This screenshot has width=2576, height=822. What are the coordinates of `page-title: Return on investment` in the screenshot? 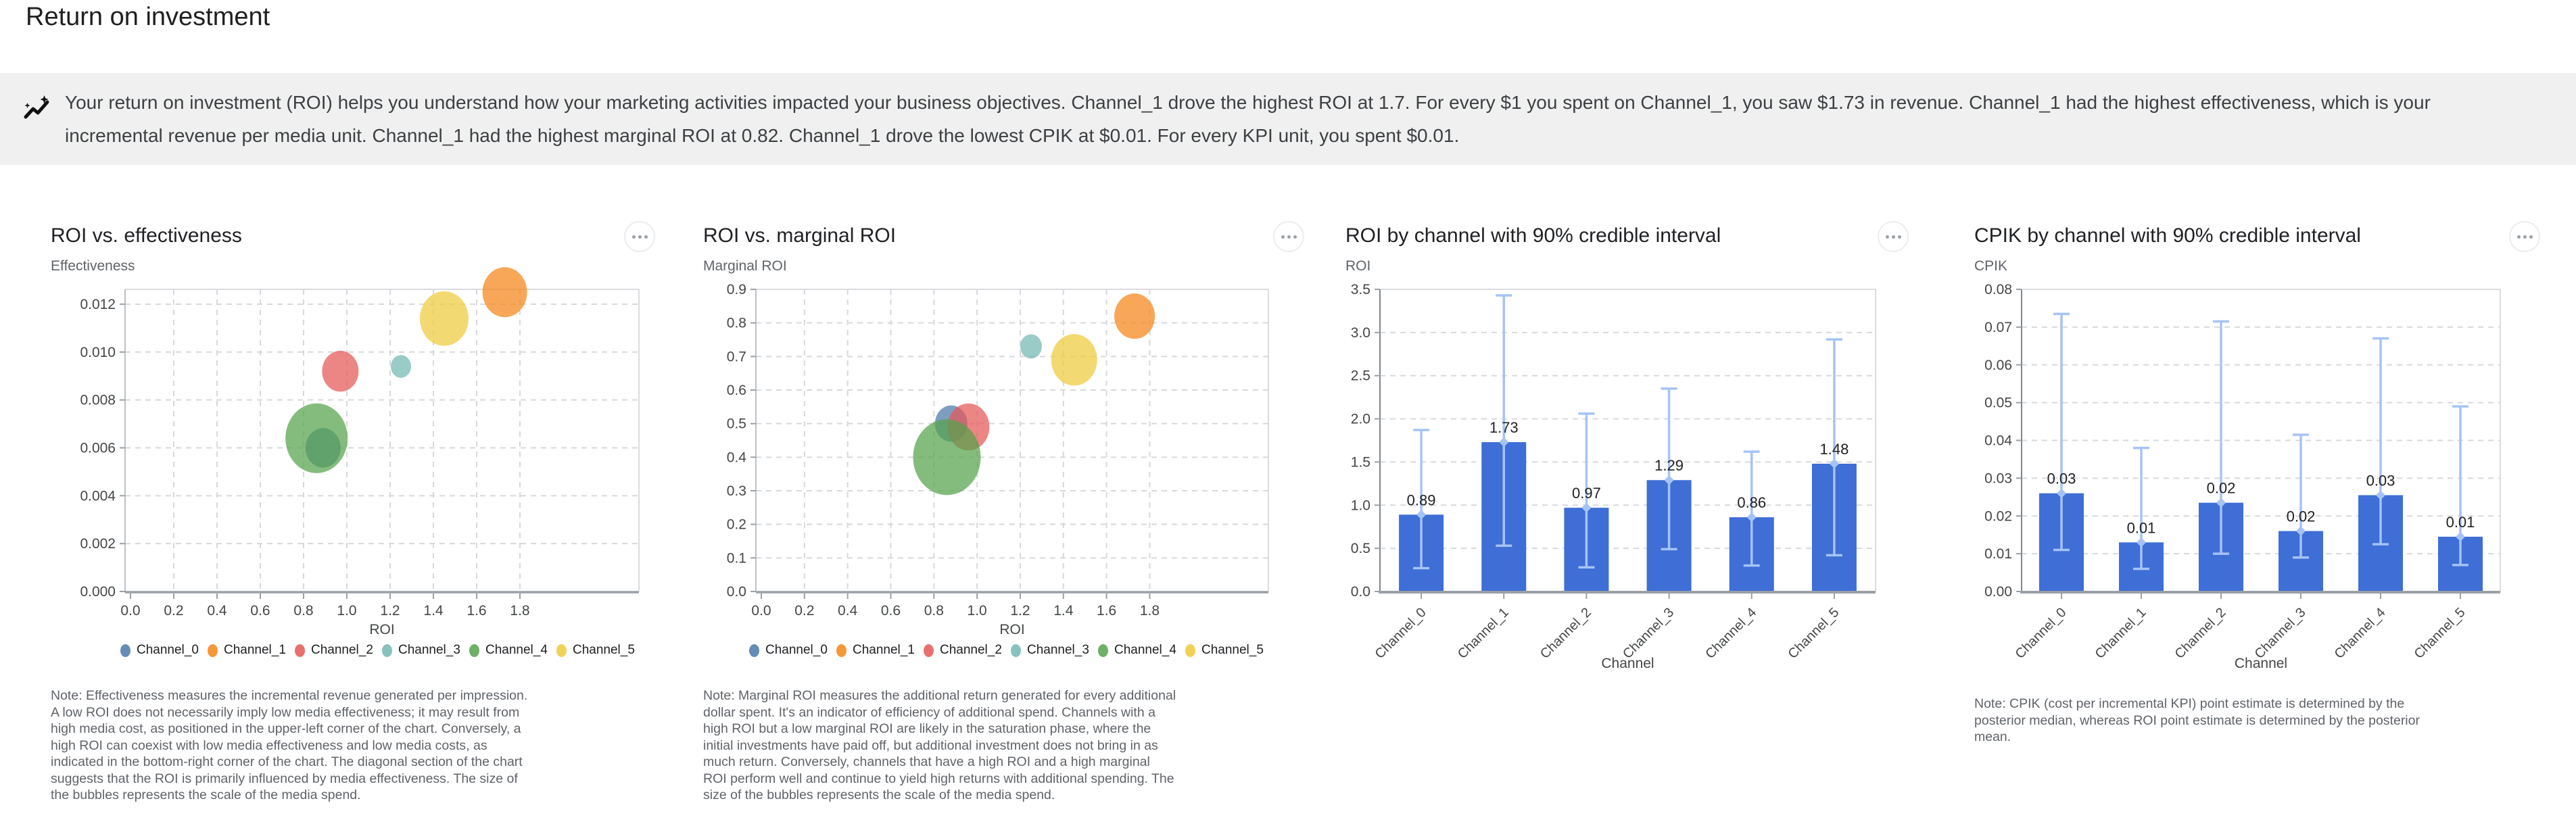 It's located at (148, 17).